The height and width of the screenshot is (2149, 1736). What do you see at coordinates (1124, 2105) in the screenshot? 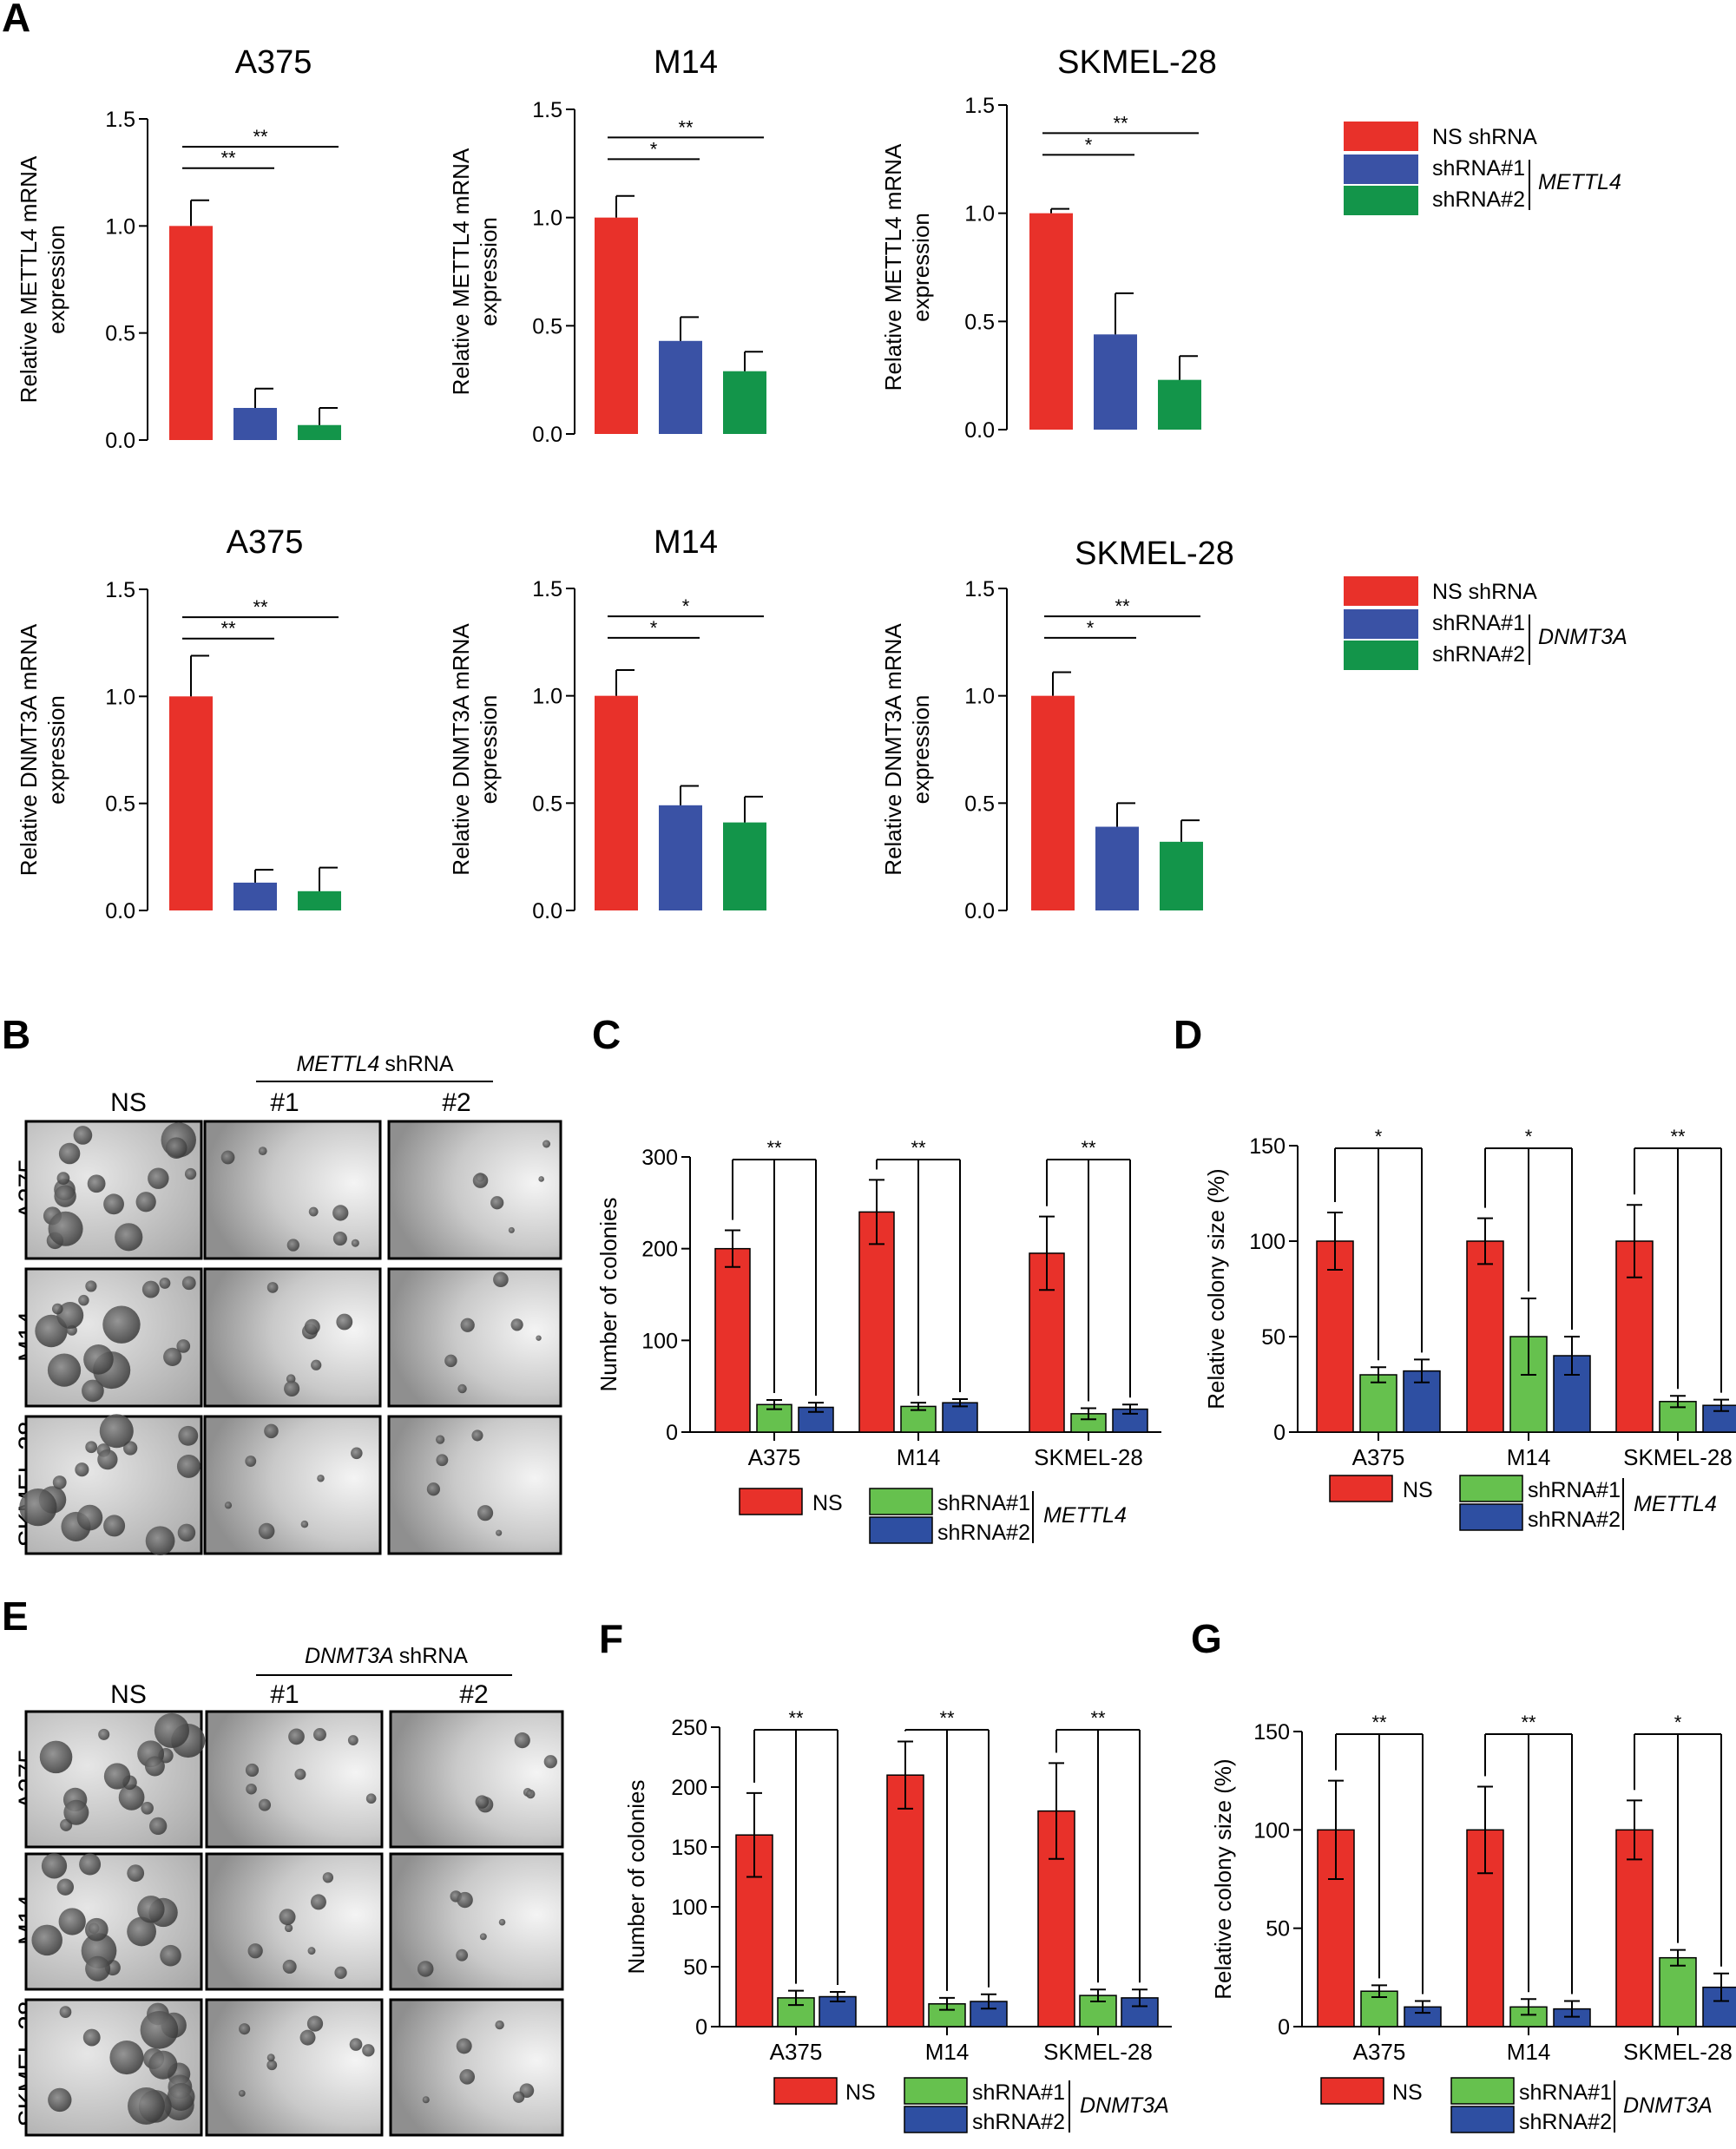
I see `legend-gene: DNMT3A` at bounding box center [1124, 2105].